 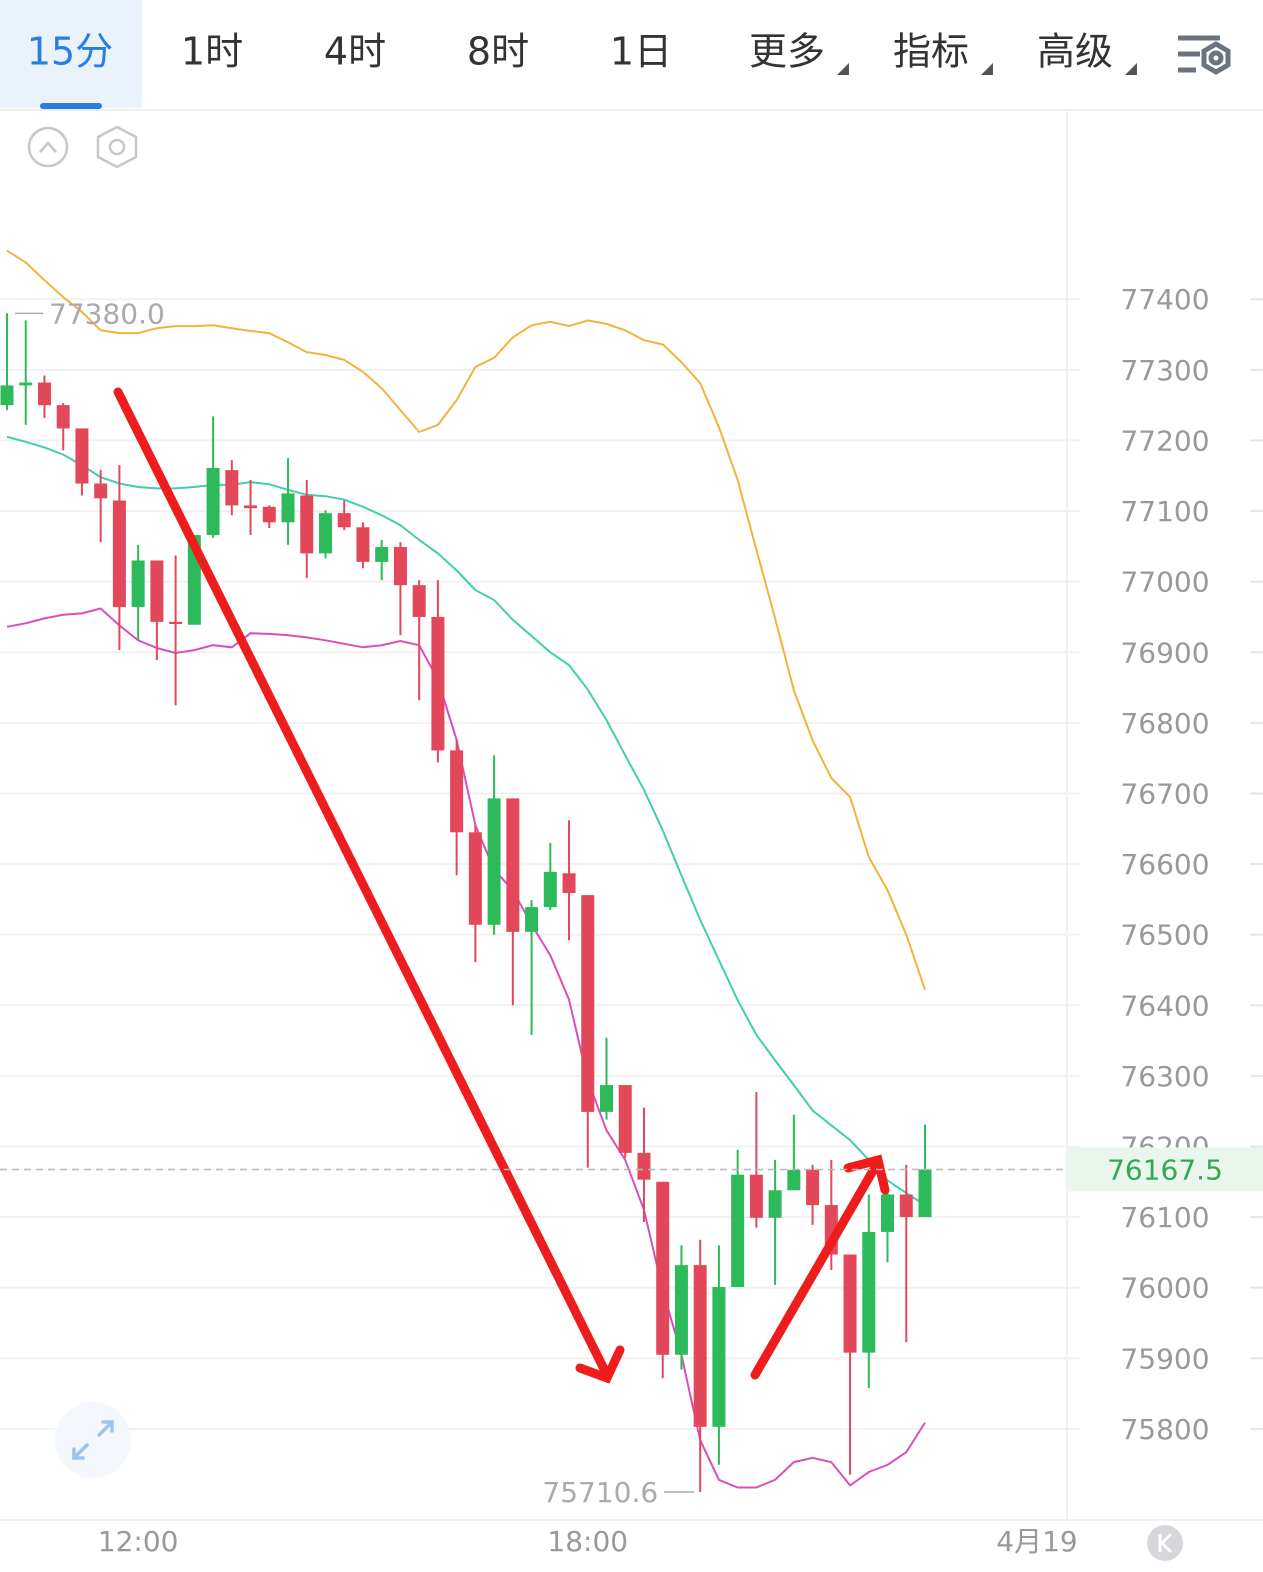 What do you see at coordinates (600, 1492) in the screenshot?
I see `min-marker-label: 75710.6` at bounding box center [600, 1492].